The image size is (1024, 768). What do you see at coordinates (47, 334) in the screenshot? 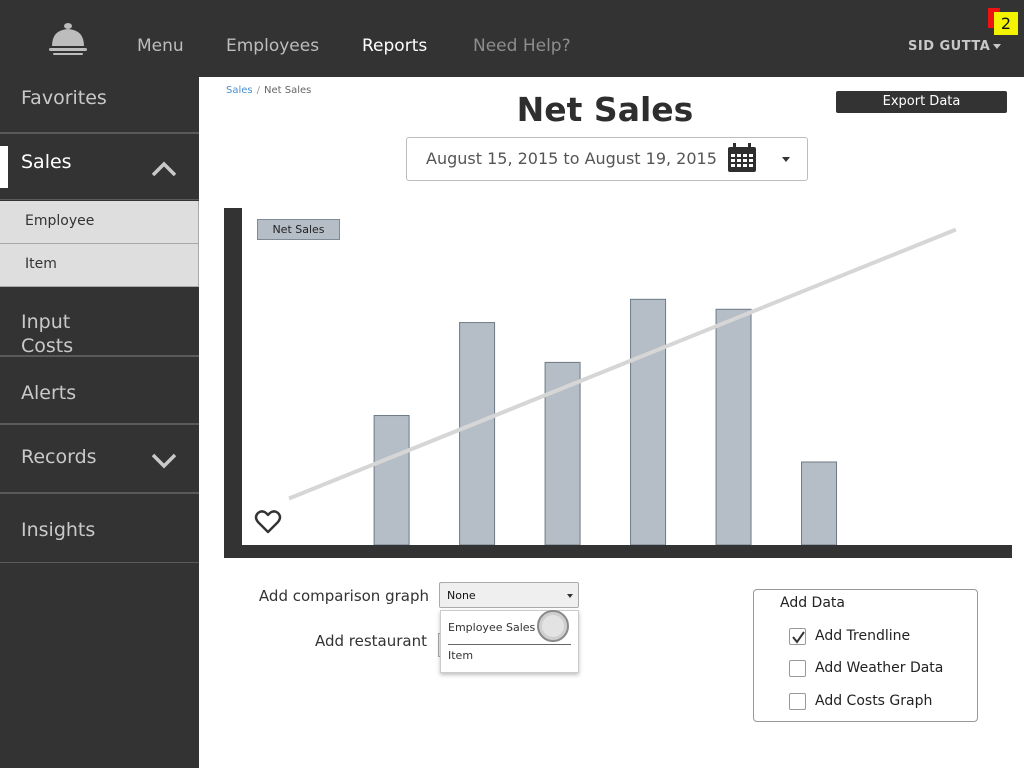
I see `sidebar-item-label: Input Costs` at bounding box center [47, 334].